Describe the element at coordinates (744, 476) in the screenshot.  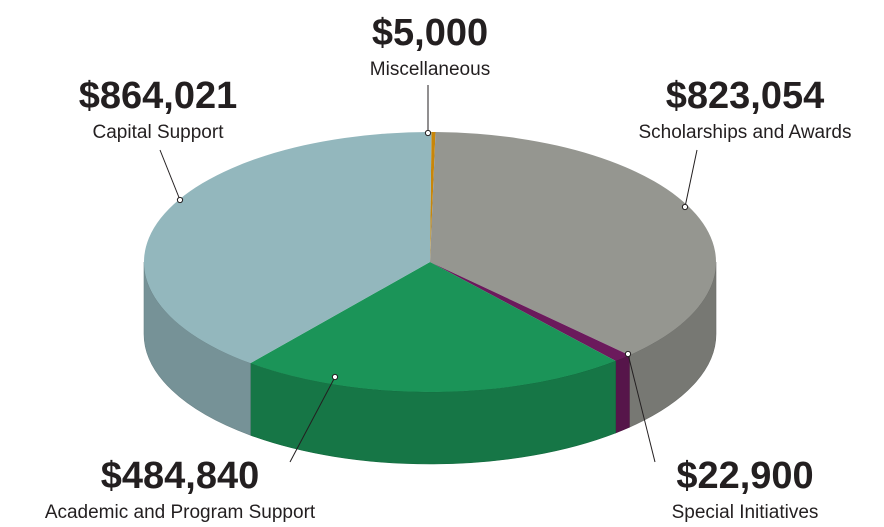
I see `value-label: $22,900` at that location.